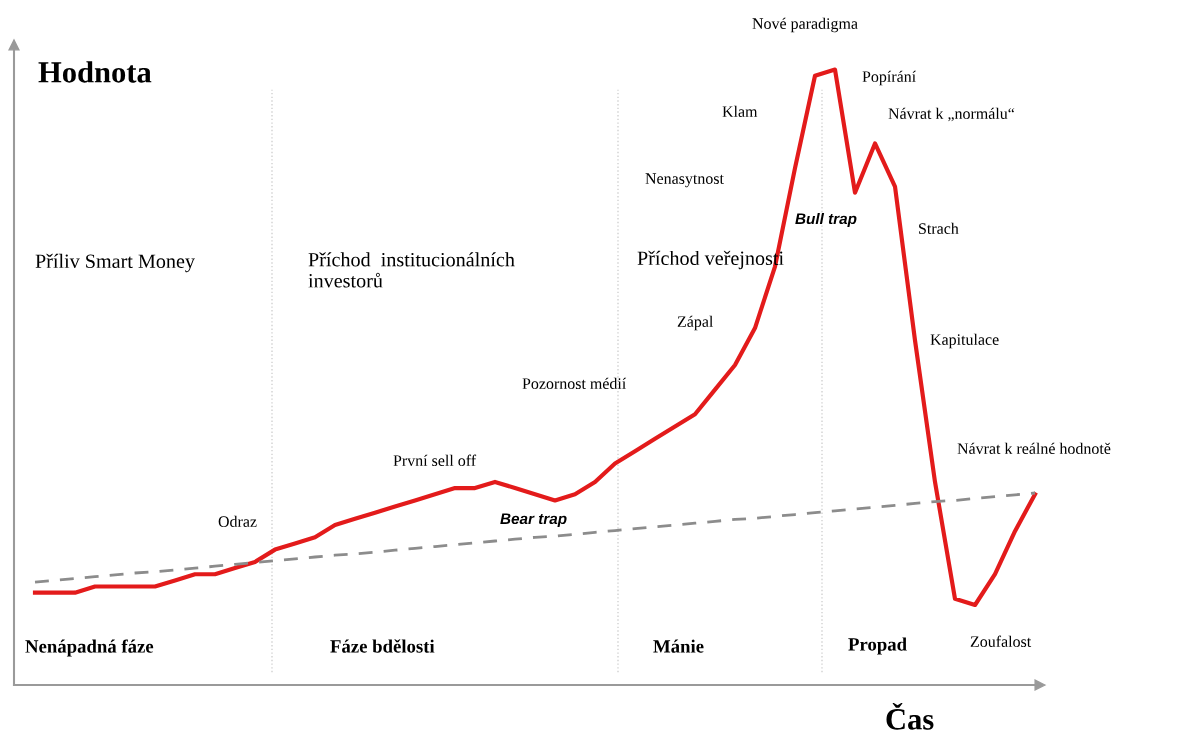  Describe the element at coordinates (939, 228) in the screenshot. I see `annotation: Strach` at that location.